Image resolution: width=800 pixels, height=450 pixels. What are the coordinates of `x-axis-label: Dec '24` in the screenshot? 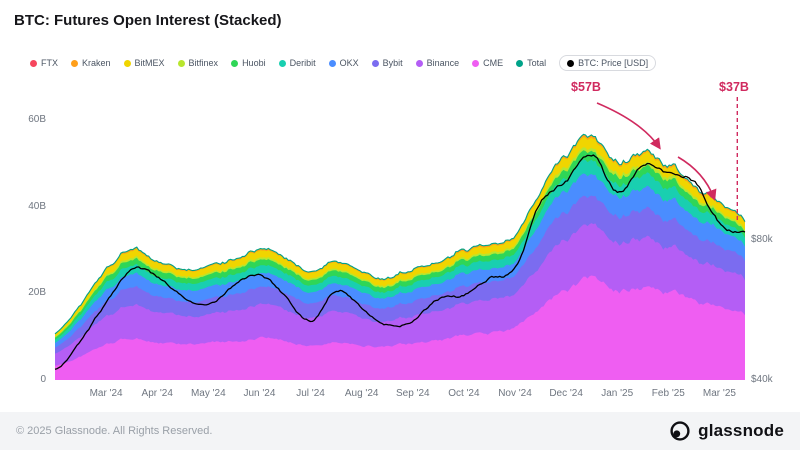 It's located at (566, 393).